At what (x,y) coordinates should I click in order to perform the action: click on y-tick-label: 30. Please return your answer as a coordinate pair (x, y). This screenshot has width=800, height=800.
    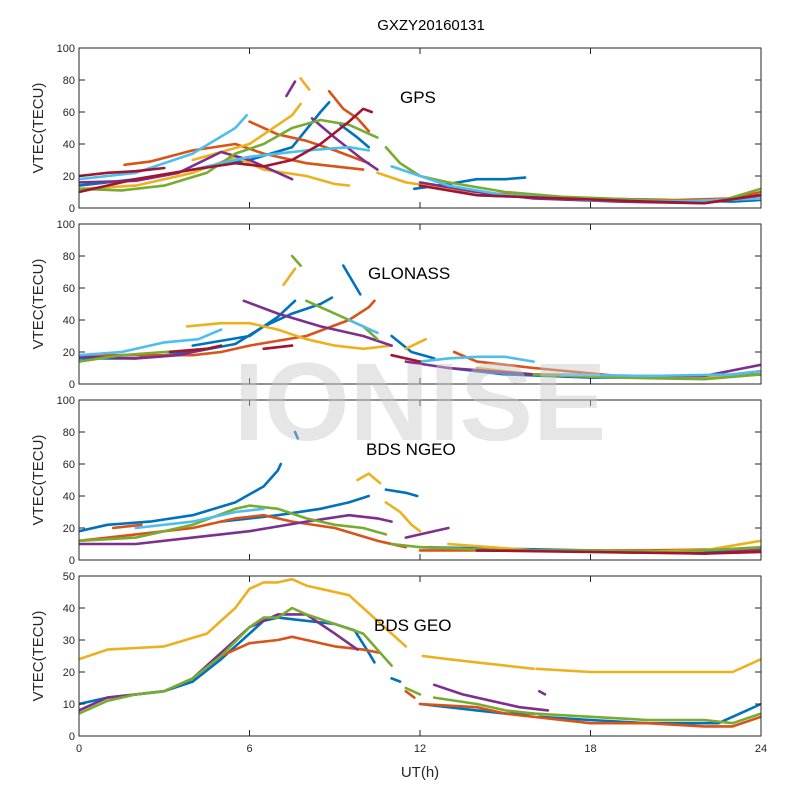
    Looking at the image, I should click on (69, 641).